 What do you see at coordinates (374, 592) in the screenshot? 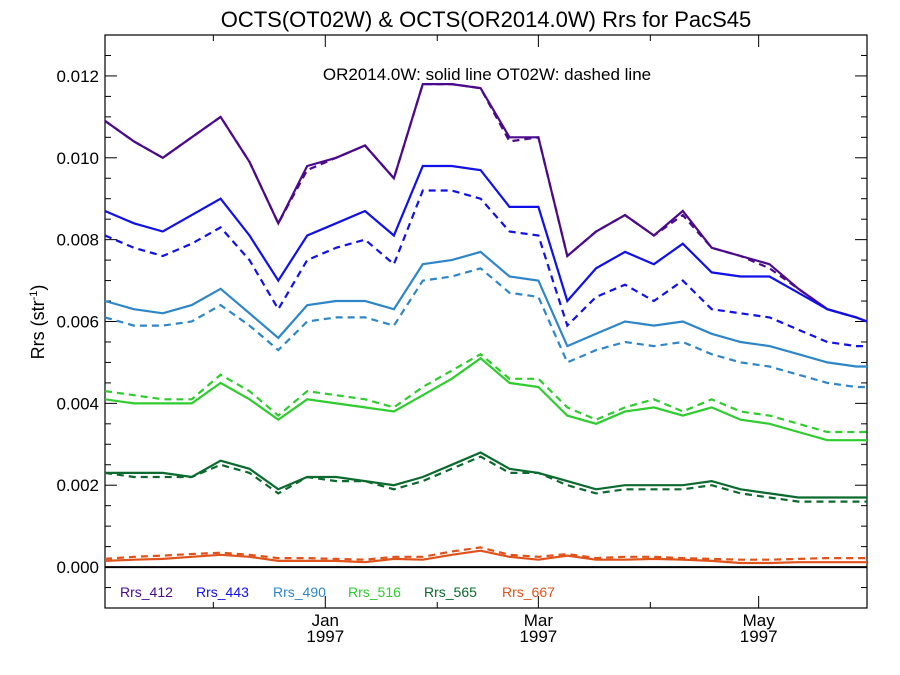
I see `legend-item-rrs_516: Rrs_516` at bounding box center [374, 592].